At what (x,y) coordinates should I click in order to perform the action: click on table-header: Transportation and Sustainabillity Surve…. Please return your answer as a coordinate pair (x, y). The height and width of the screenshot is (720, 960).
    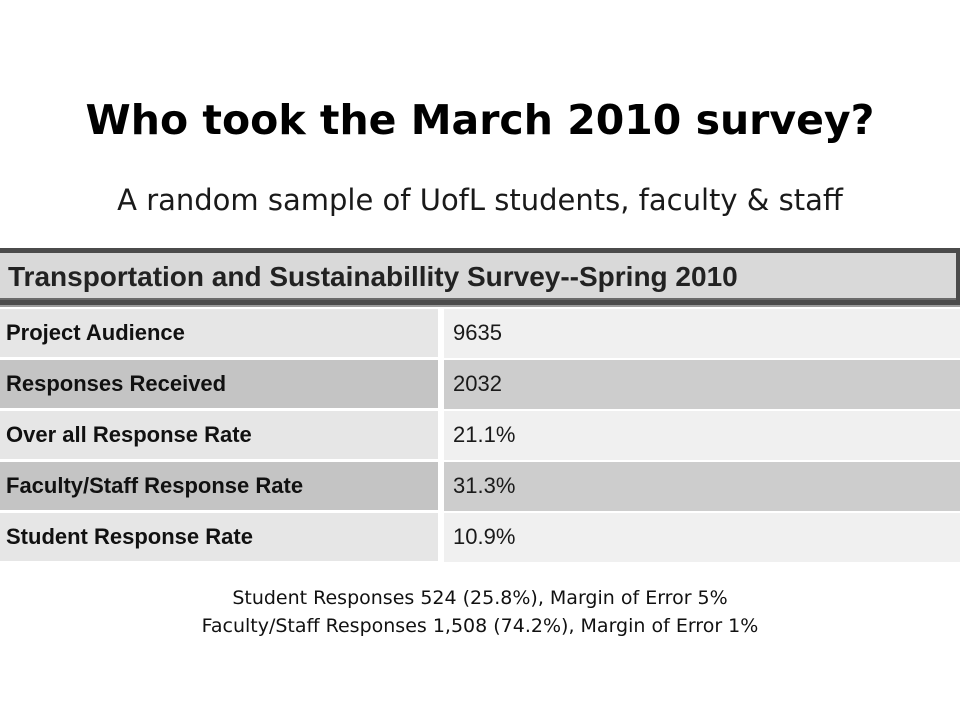
    Looking at the image, I should click on (480, 277).